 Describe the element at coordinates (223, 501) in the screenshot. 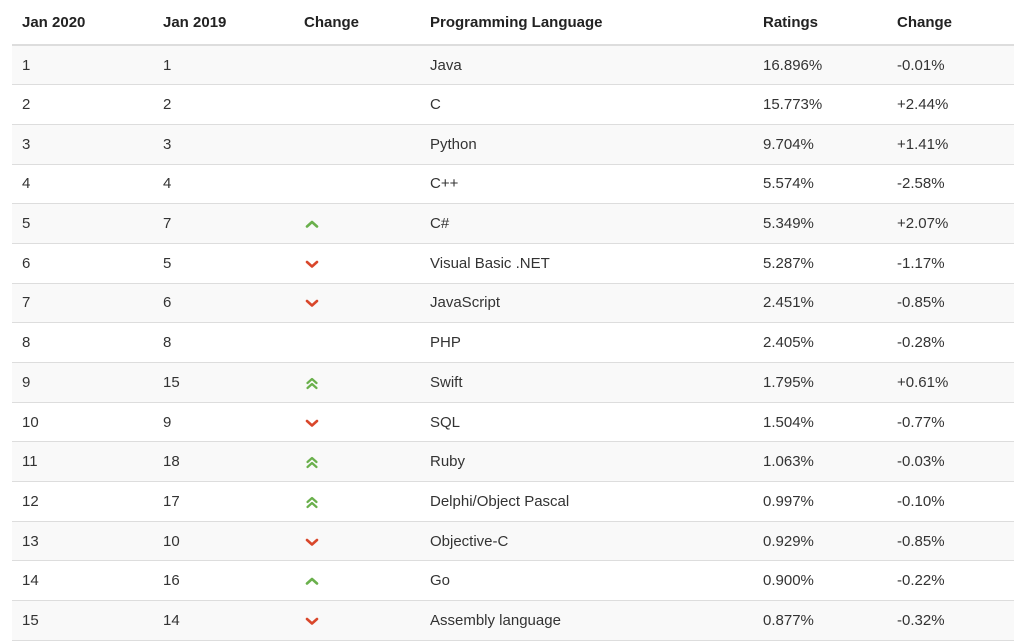

I see `rank-jan-2019-cell: 17` at that location.